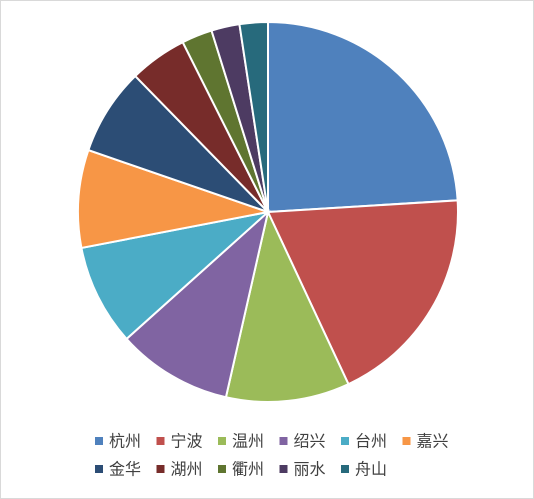 The height and width of the screenshot is (499, 534). What do you see at coordinates (187, 469) in the screenshot?
I see `legend-label: 湖州` at bounding box center [187, 469].